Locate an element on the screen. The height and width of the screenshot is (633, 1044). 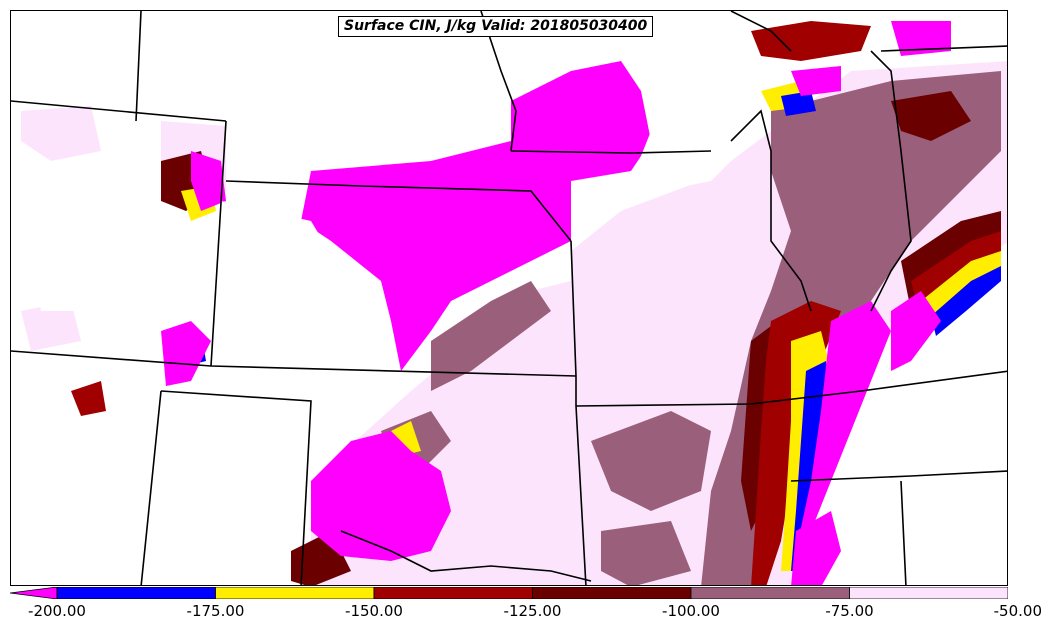
colorbar-tick-label: -125.00 is located at coordinates (532, 611).